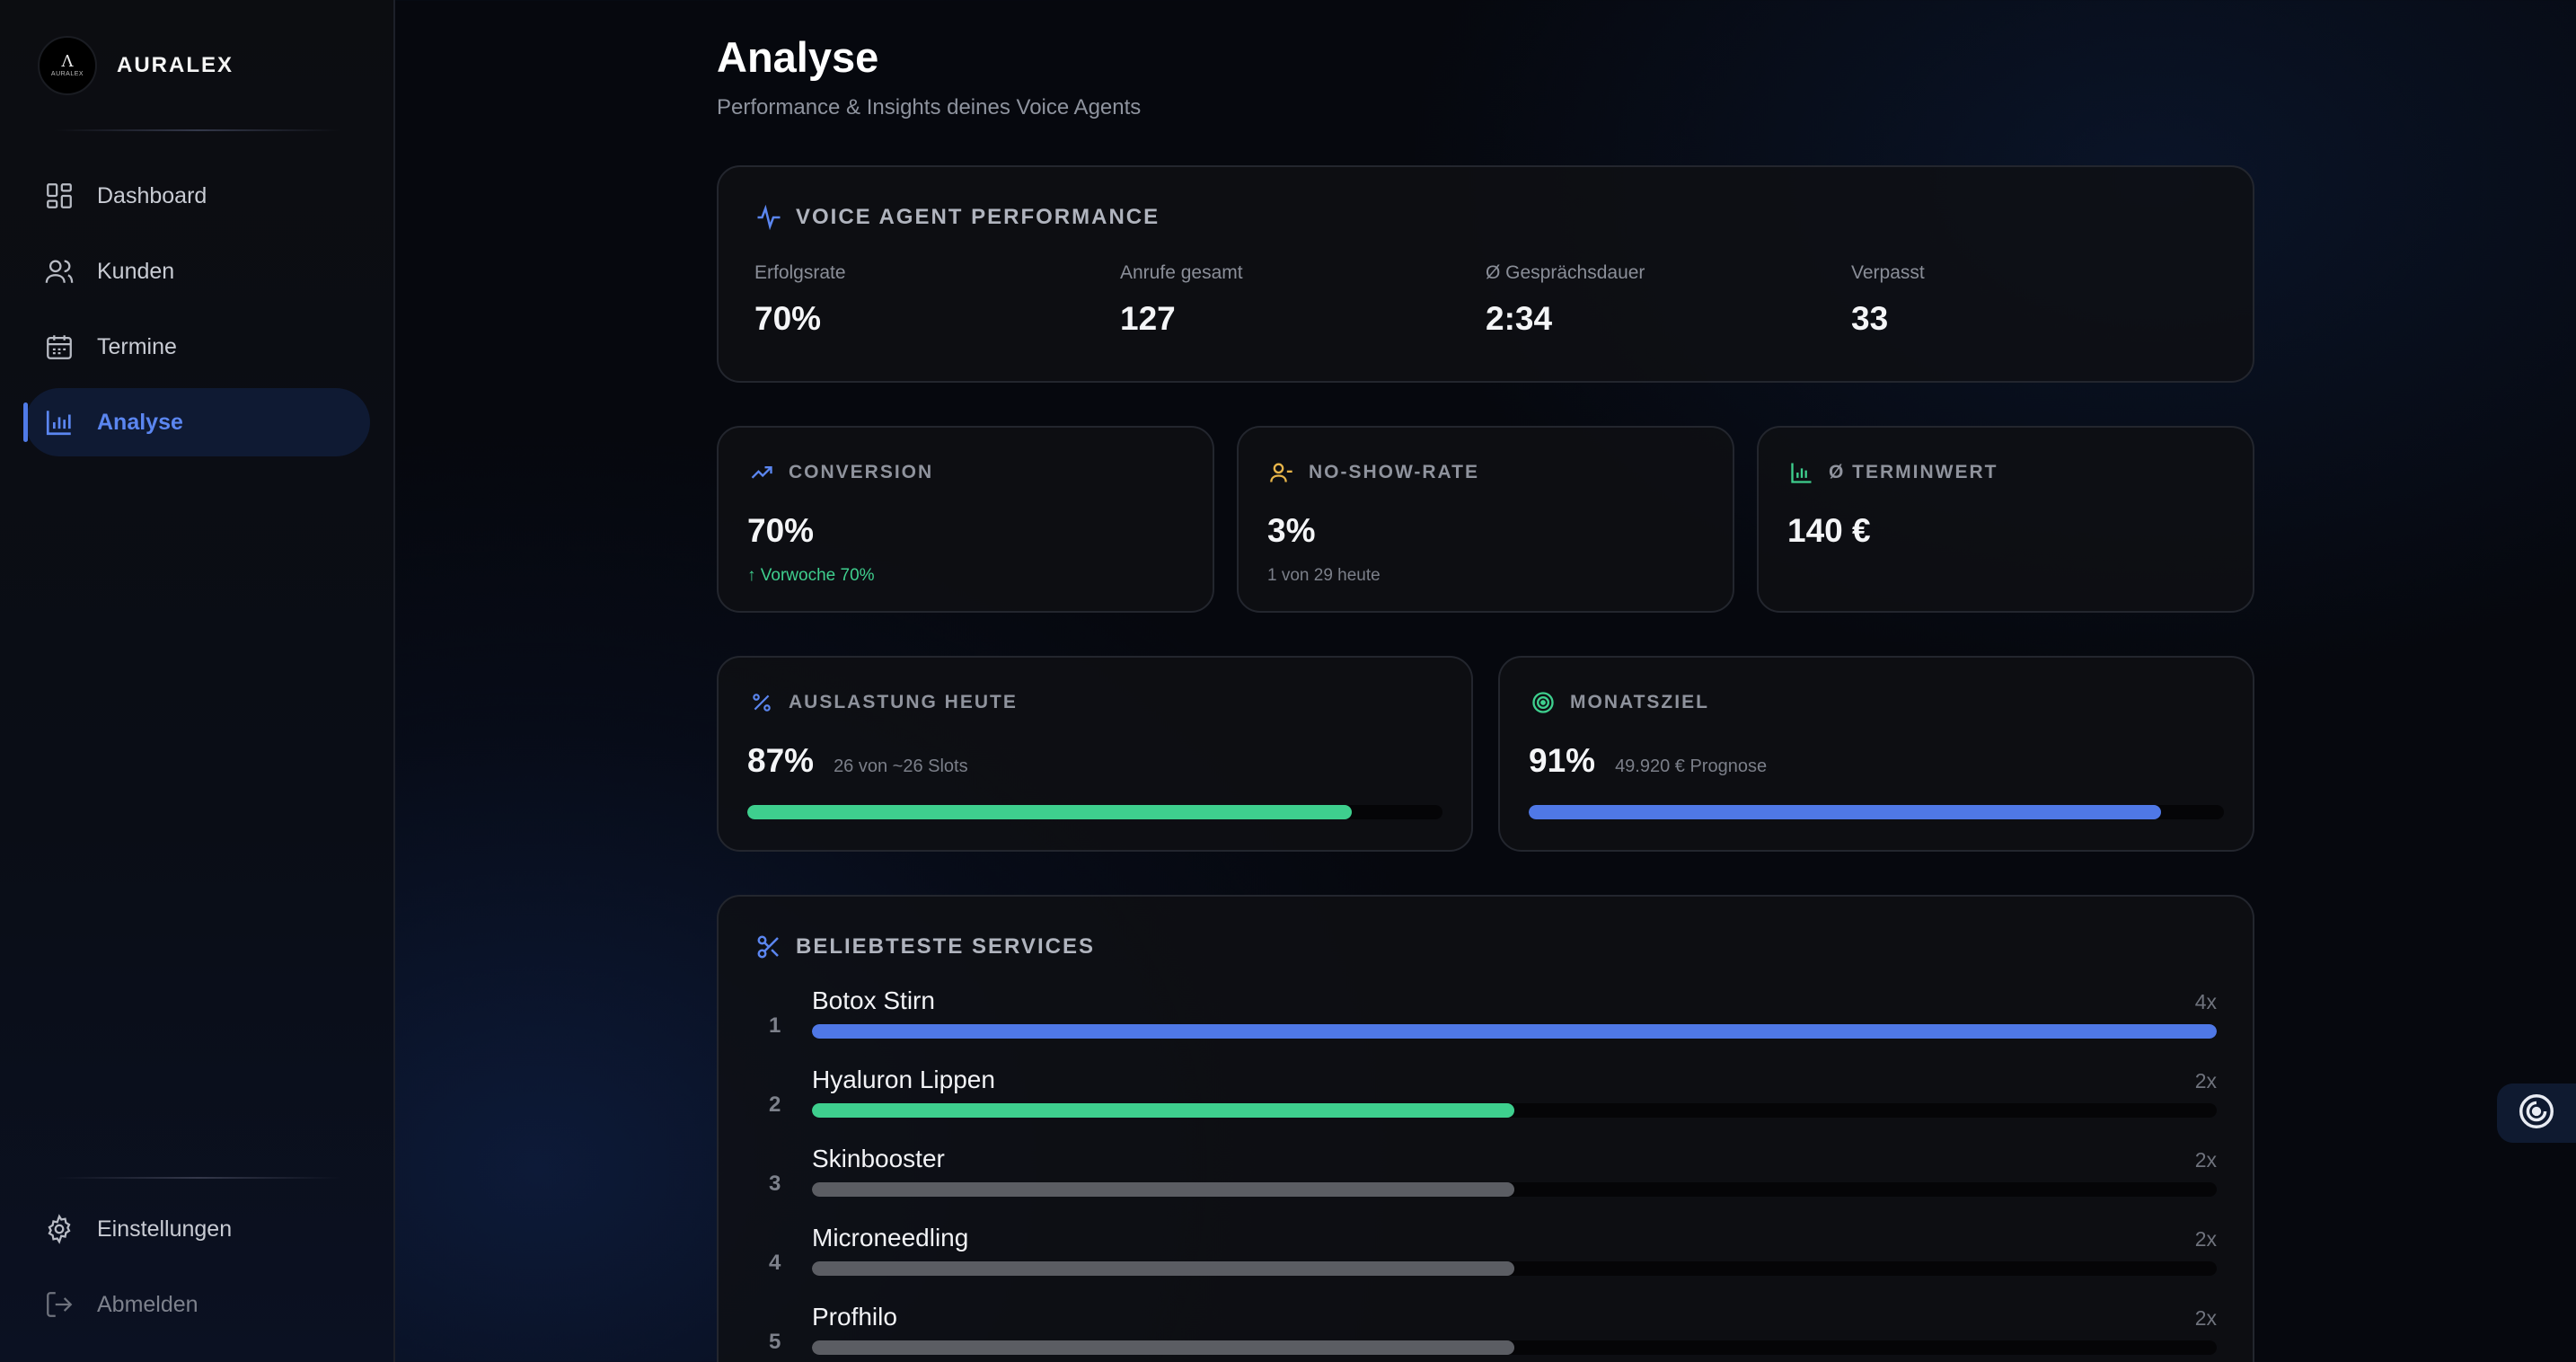  I want to click on kpi-card-conversion: CONVERSION 70% ↑ Vorwoche 70%, so click(965, 519).